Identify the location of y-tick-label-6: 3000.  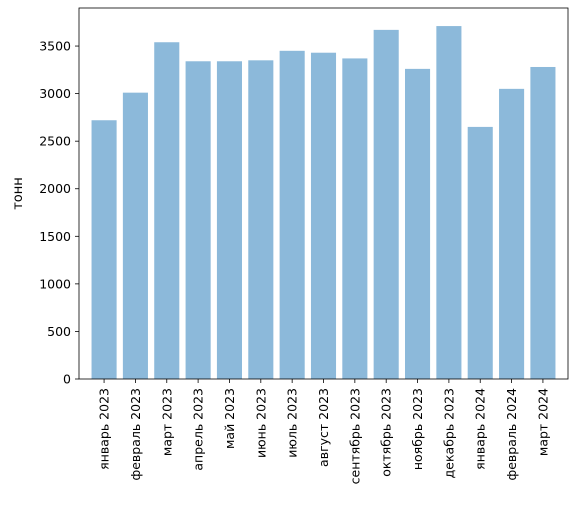
(55, 93).